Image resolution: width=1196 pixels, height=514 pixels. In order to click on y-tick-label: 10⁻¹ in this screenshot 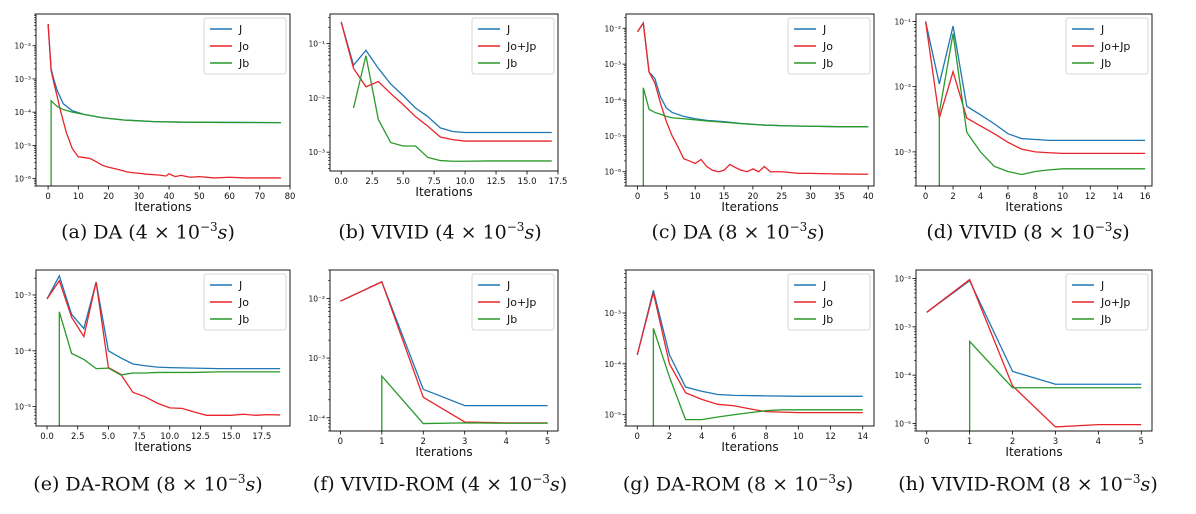, I will do `click(316, 44)`.